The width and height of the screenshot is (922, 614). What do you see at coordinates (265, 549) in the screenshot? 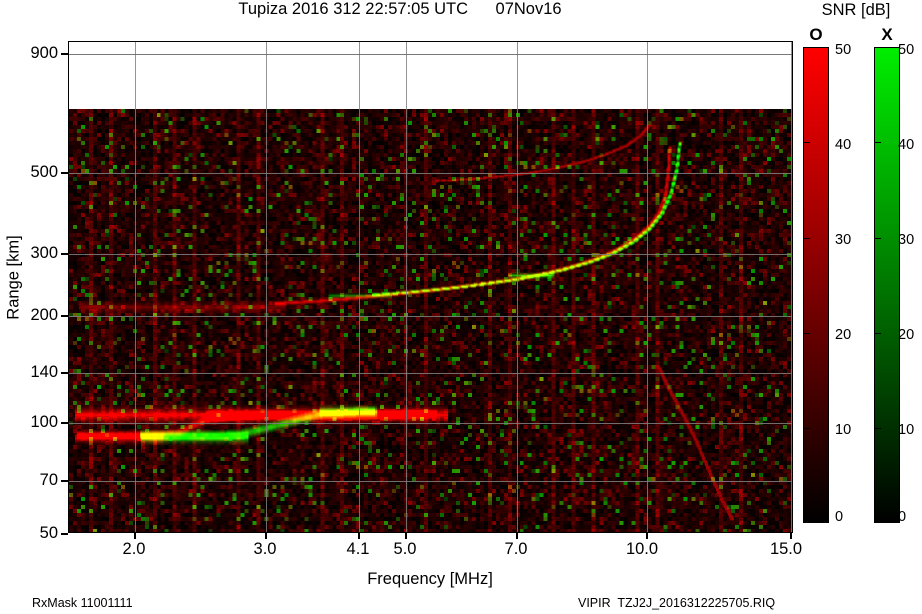
I see `x-tick-label: 3.0` at bounding box center [265, 549].